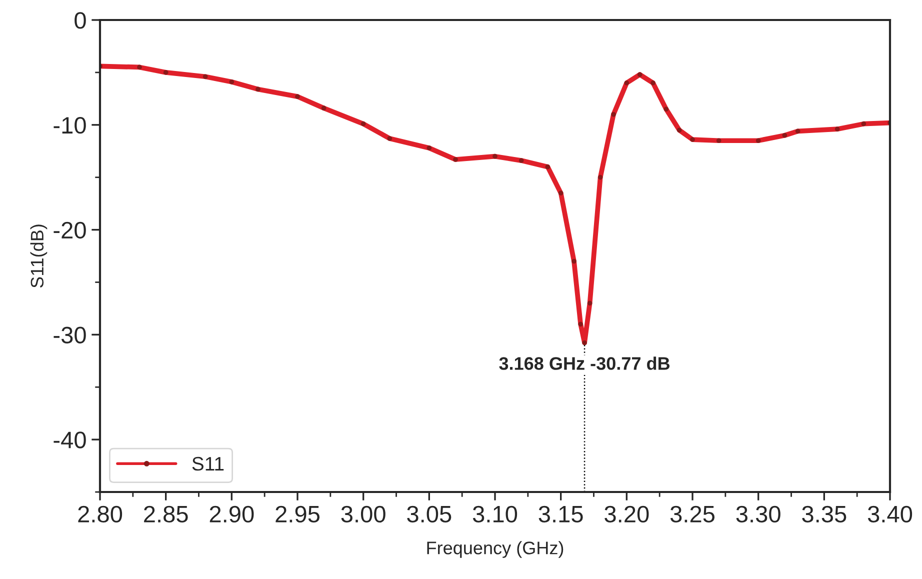 The height and width of the screenshot is (579, 922). Describe the element at coordinates (890, 514) in the screenshot. I see `x-tick-label: 3.40` at that location.